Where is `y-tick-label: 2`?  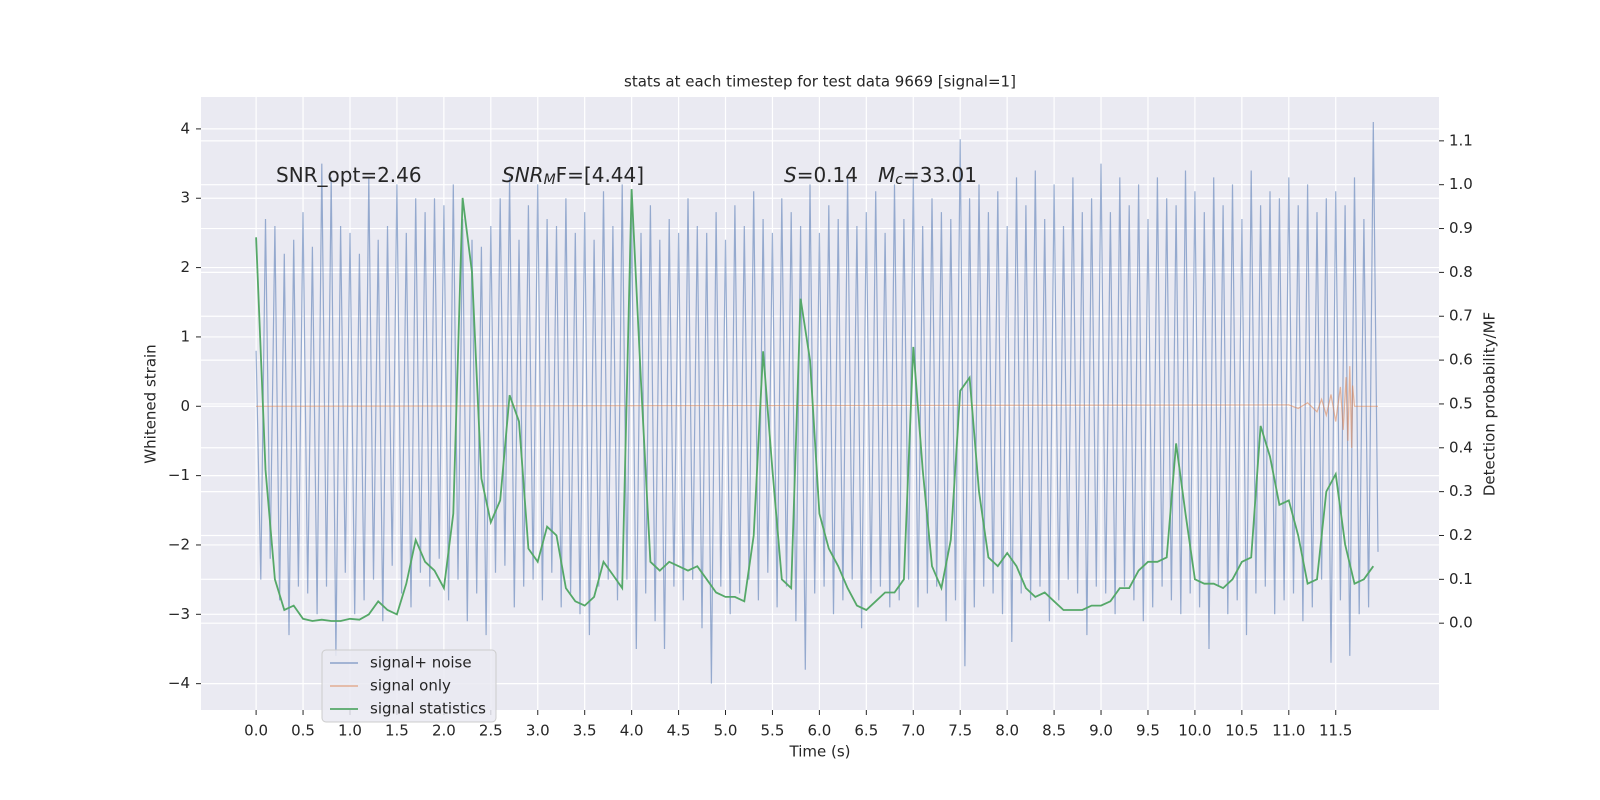
y-tick-label: 2 is located at coordinates (185, 267).